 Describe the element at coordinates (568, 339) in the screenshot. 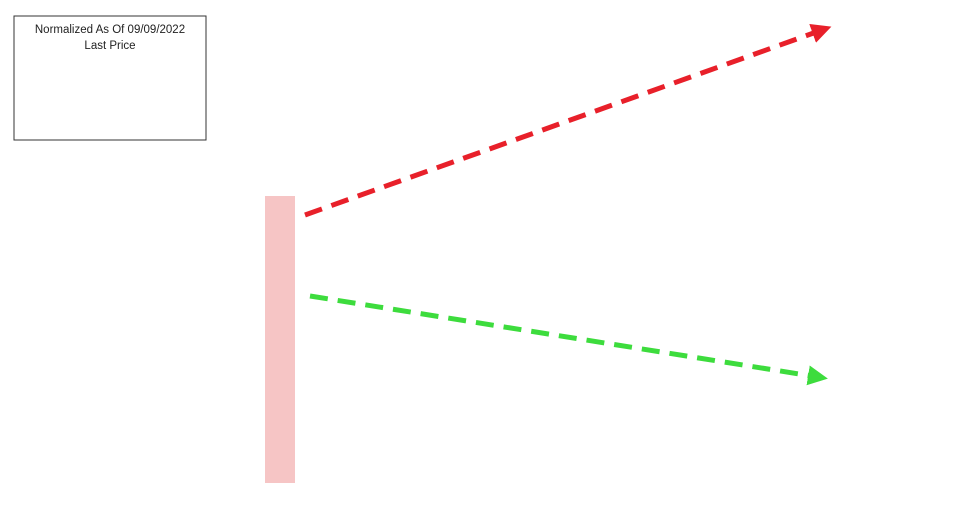

I see `trend-arrow` at that location.